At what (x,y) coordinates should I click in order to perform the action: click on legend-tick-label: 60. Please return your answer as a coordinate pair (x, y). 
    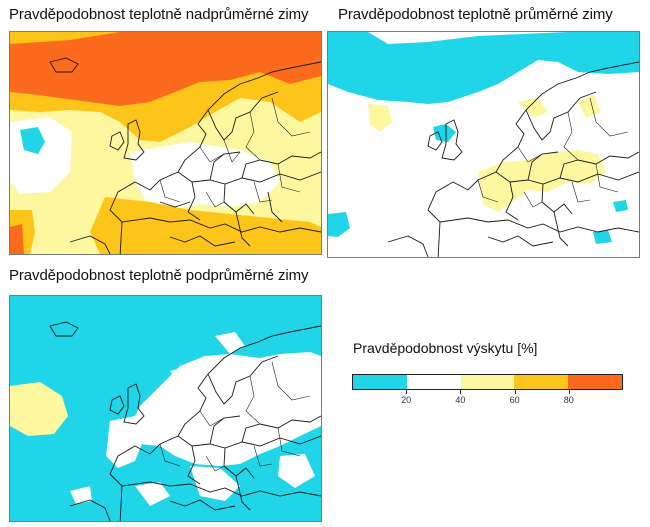
    Looking at the image, I should click on (514, 400).